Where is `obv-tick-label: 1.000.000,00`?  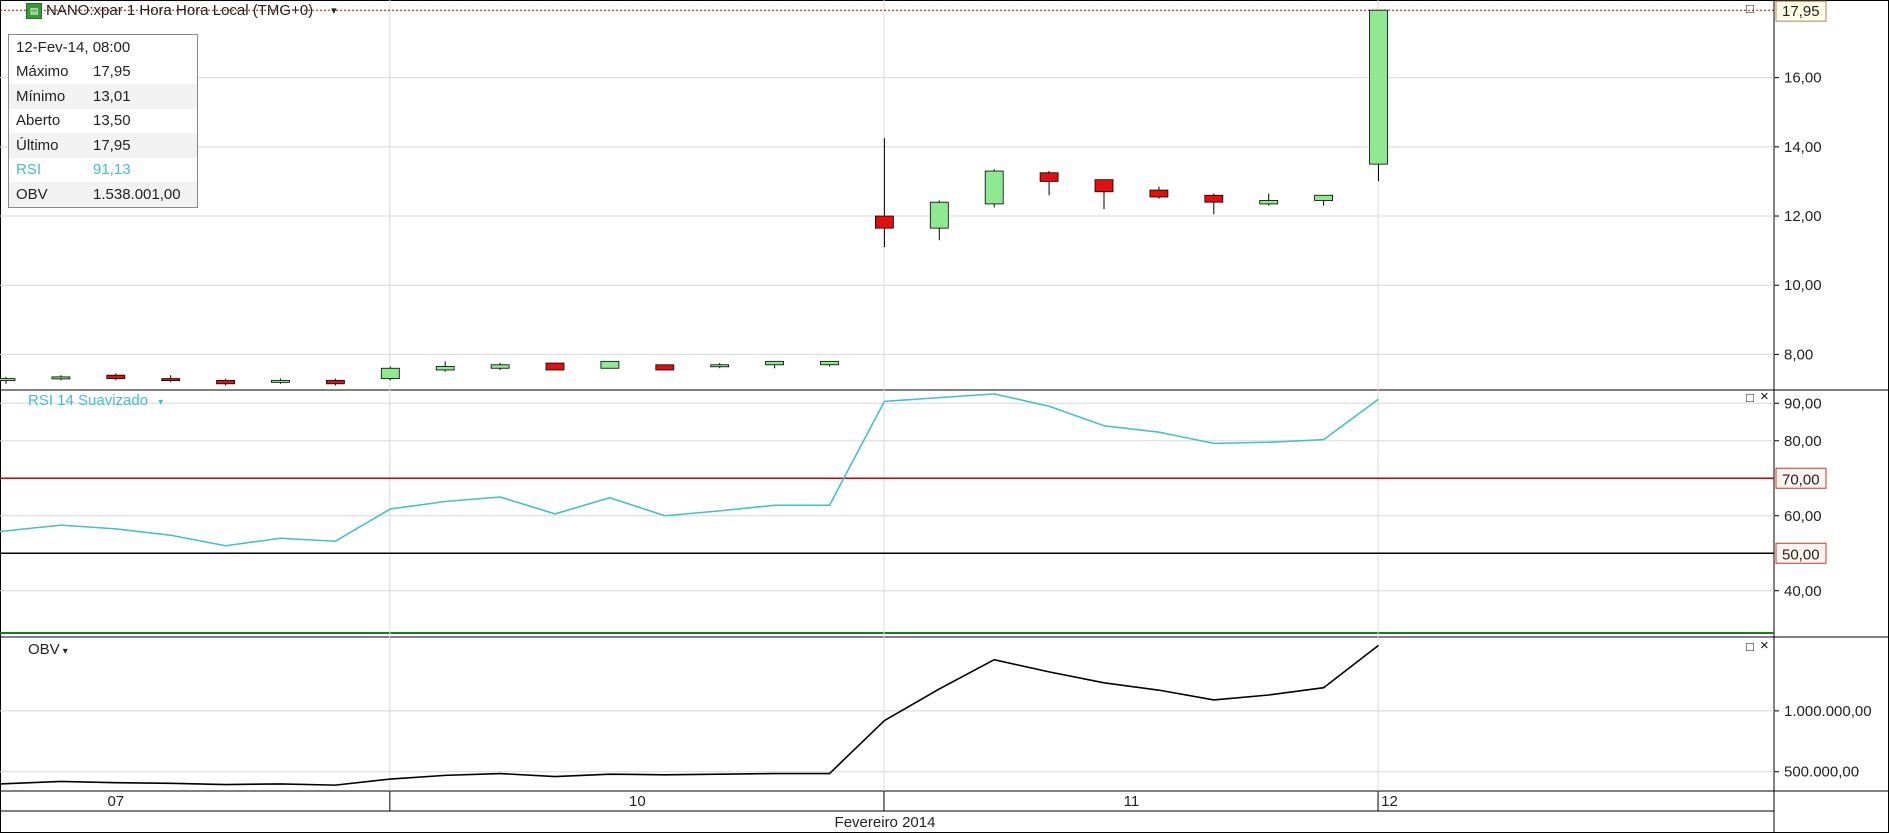
obv-tick-label: 1.000.000,00 is located at coordinates (1828, 711).